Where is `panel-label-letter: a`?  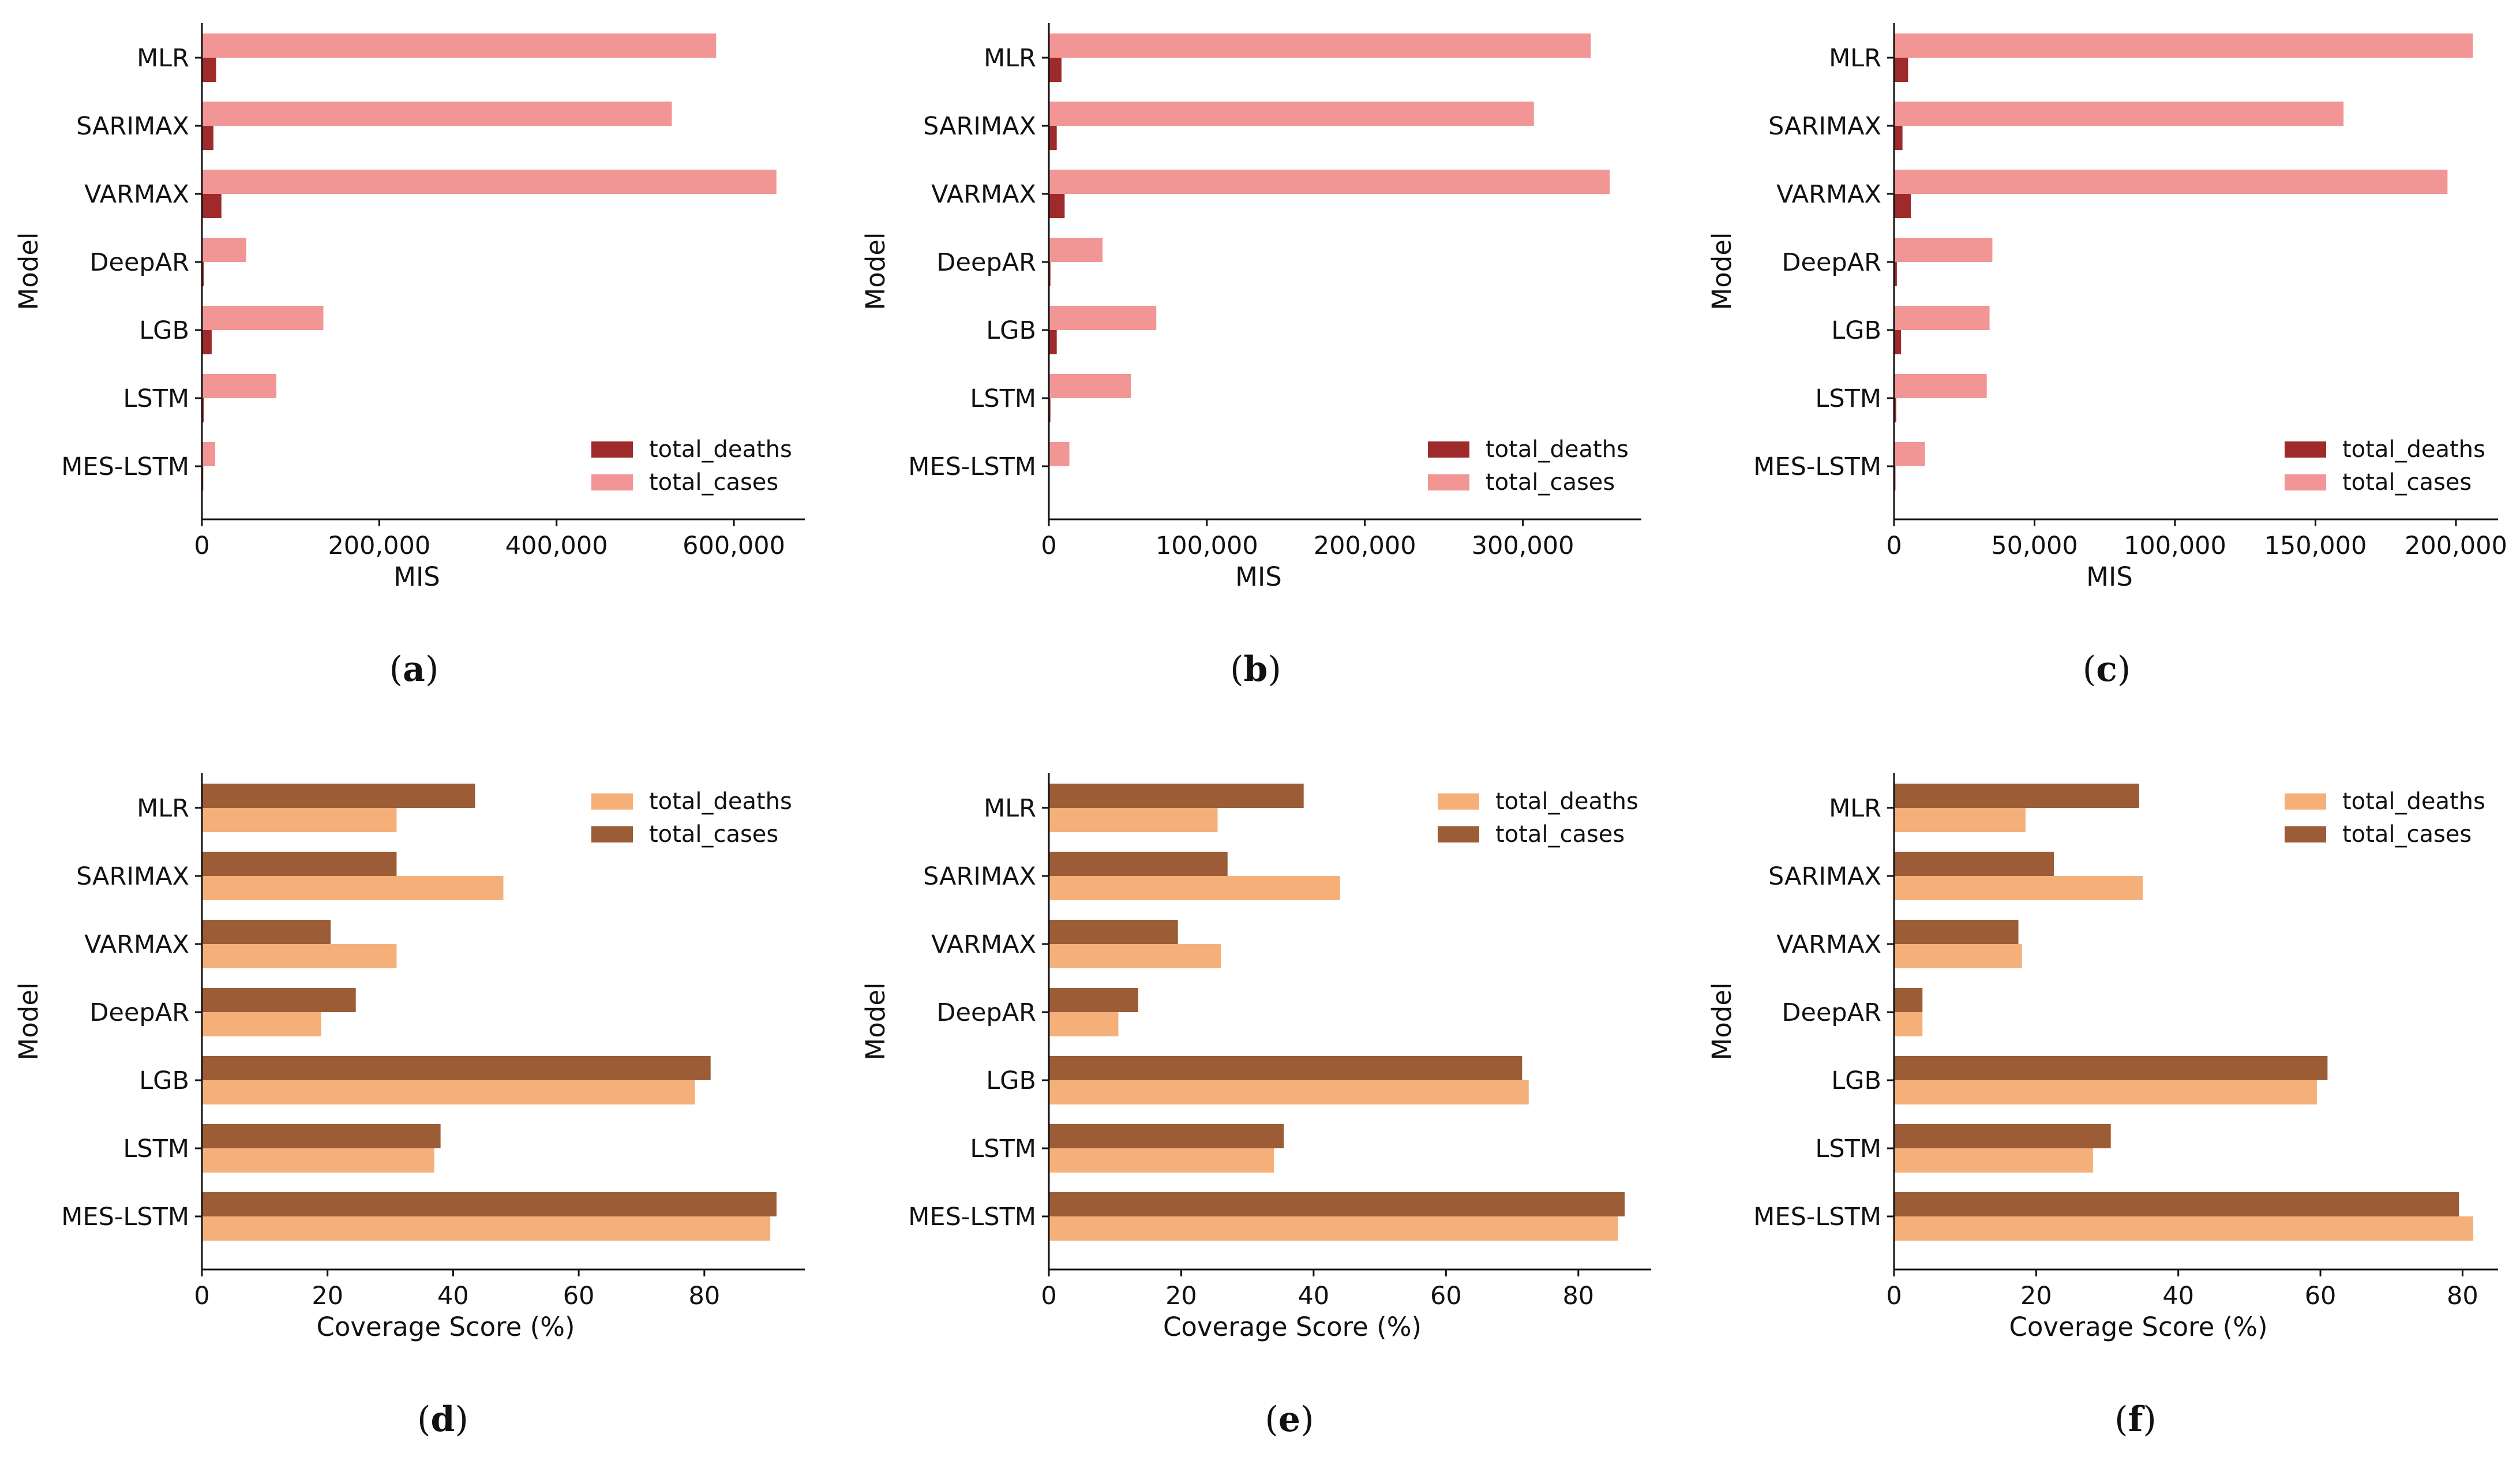
panel-label-letter: a is located at coordinates (414, 670).